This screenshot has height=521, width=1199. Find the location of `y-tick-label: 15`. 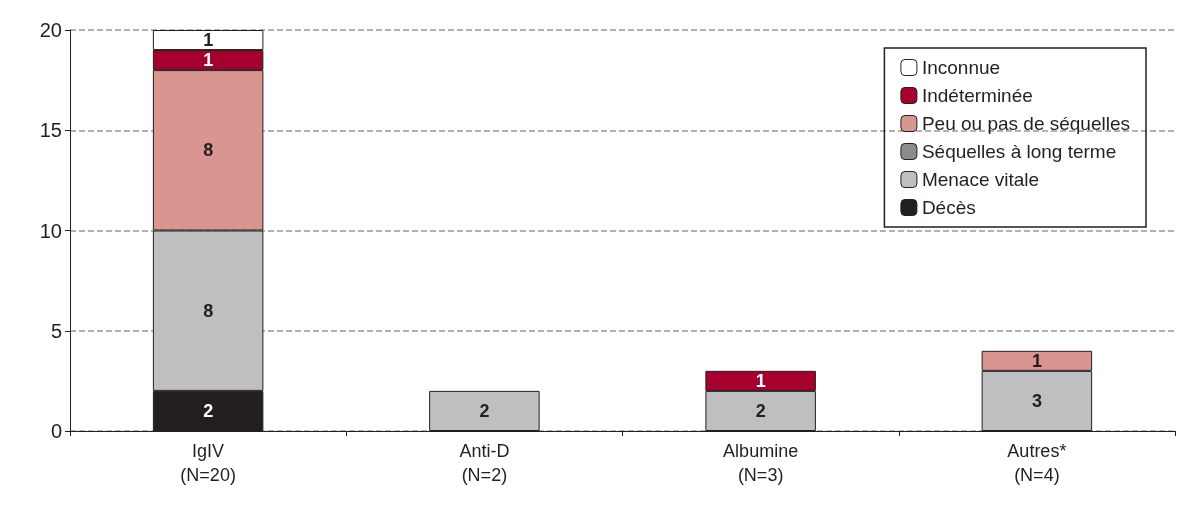

y-tick-label: 15 is located at coordinates (50, 130).